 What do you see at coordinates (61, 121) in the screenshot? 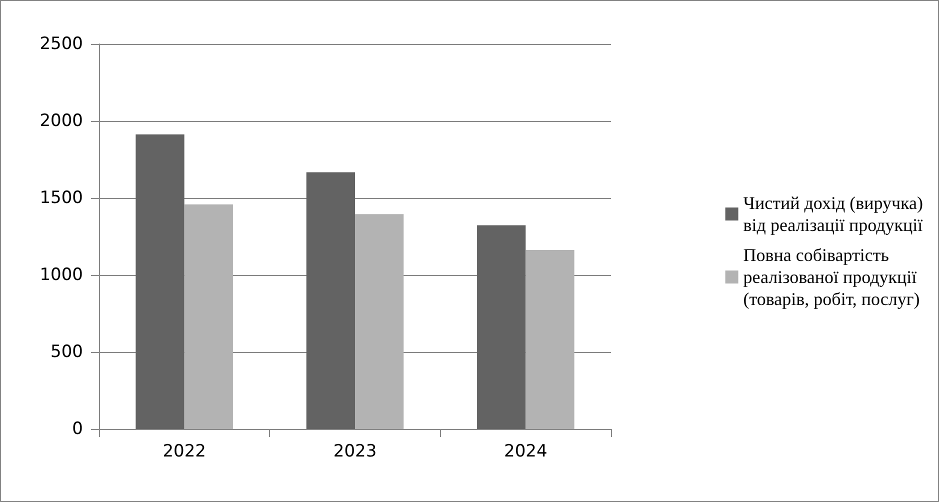
I see `y-tick-label: 2000` at bounding box center [61, 121].